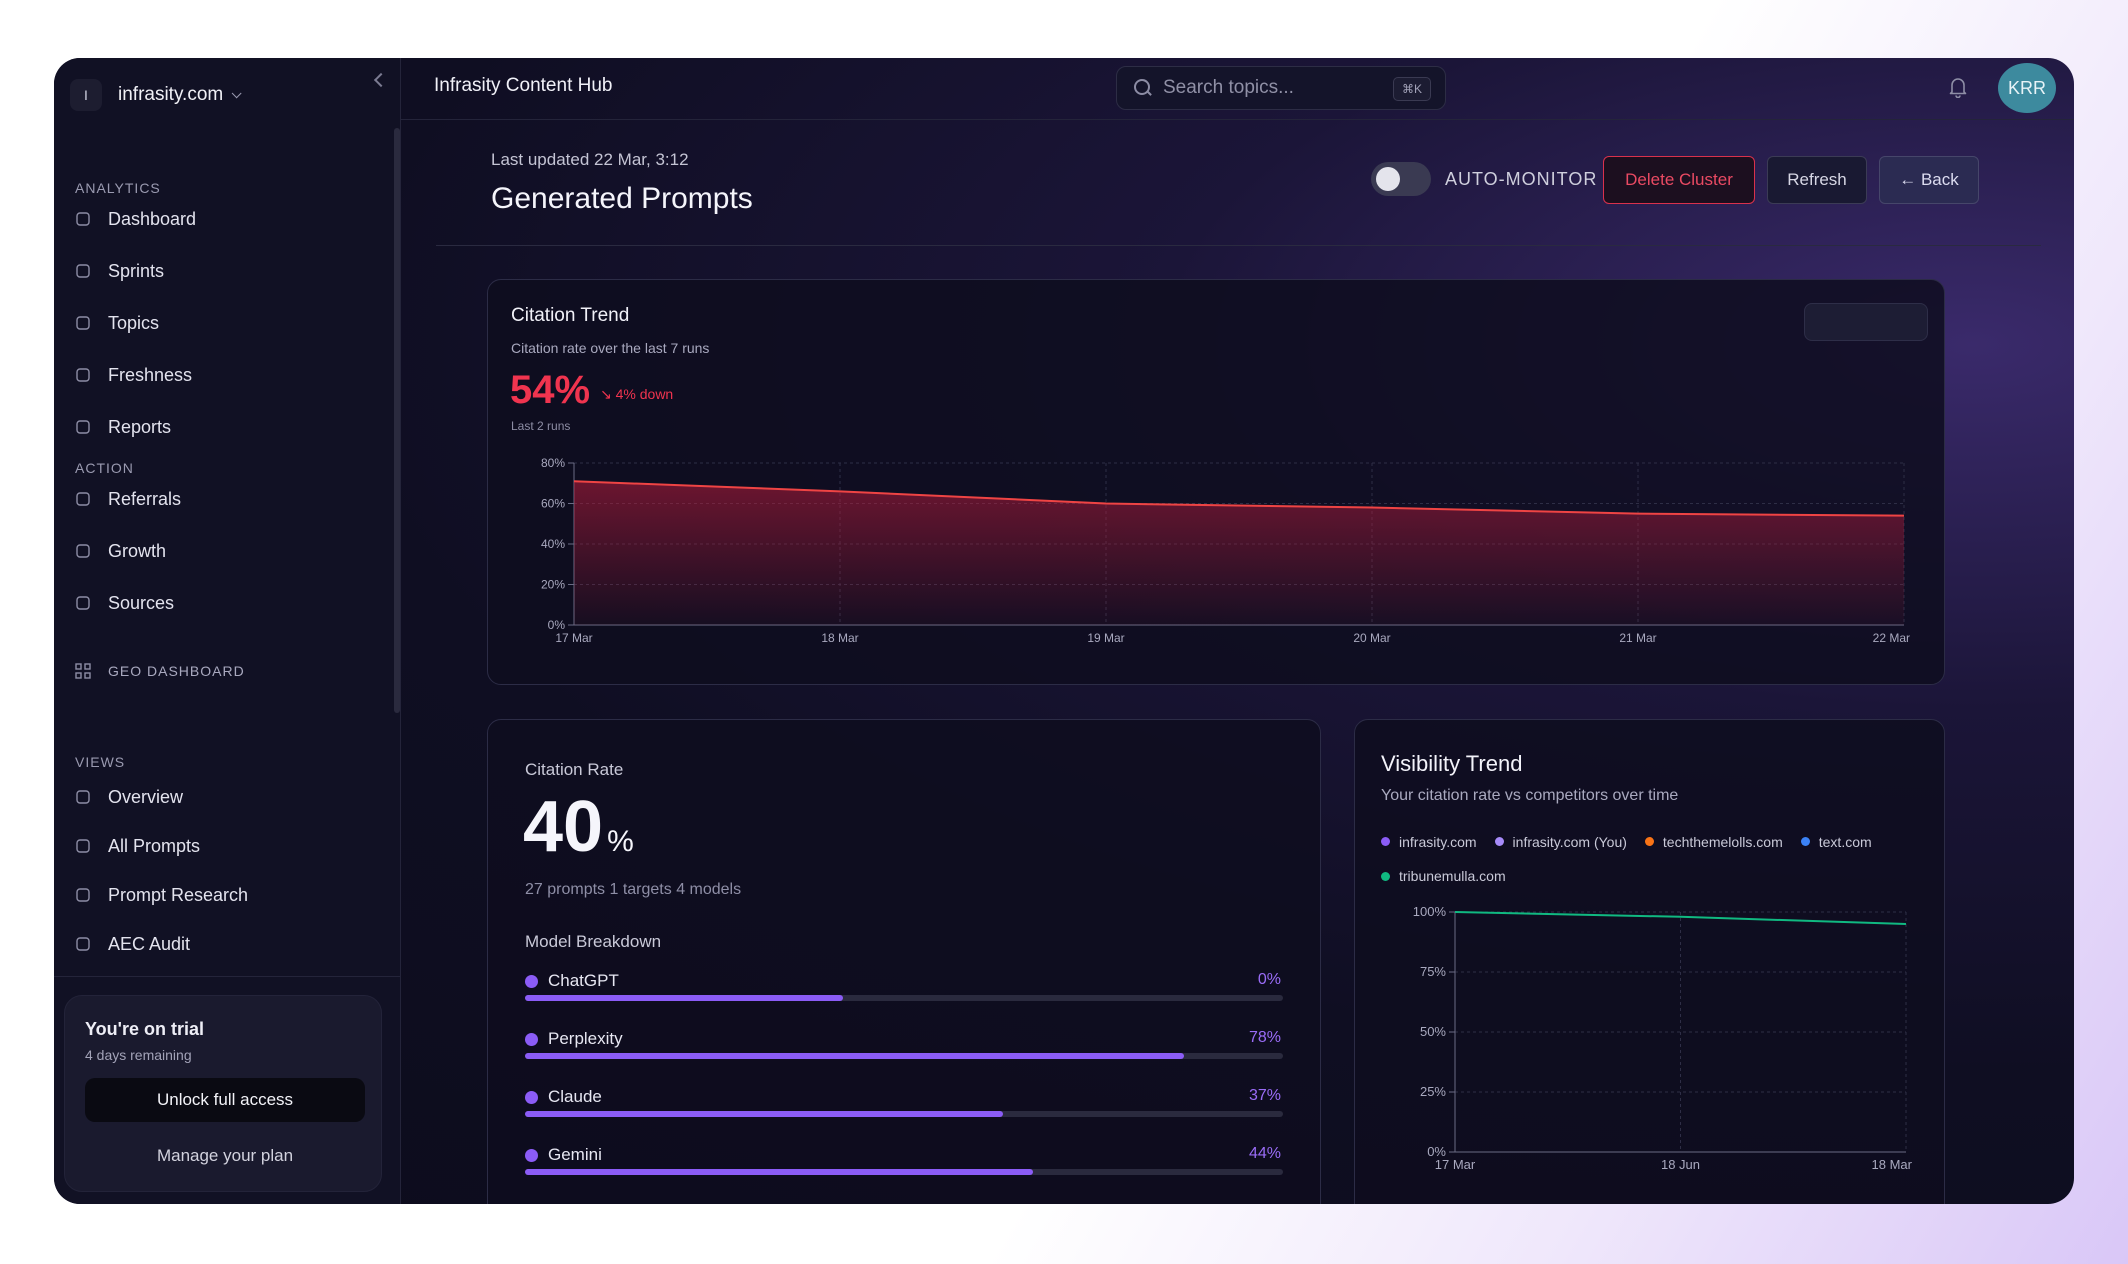  I want to click on sidebar-item-sources: Sources, so click(222, 603).